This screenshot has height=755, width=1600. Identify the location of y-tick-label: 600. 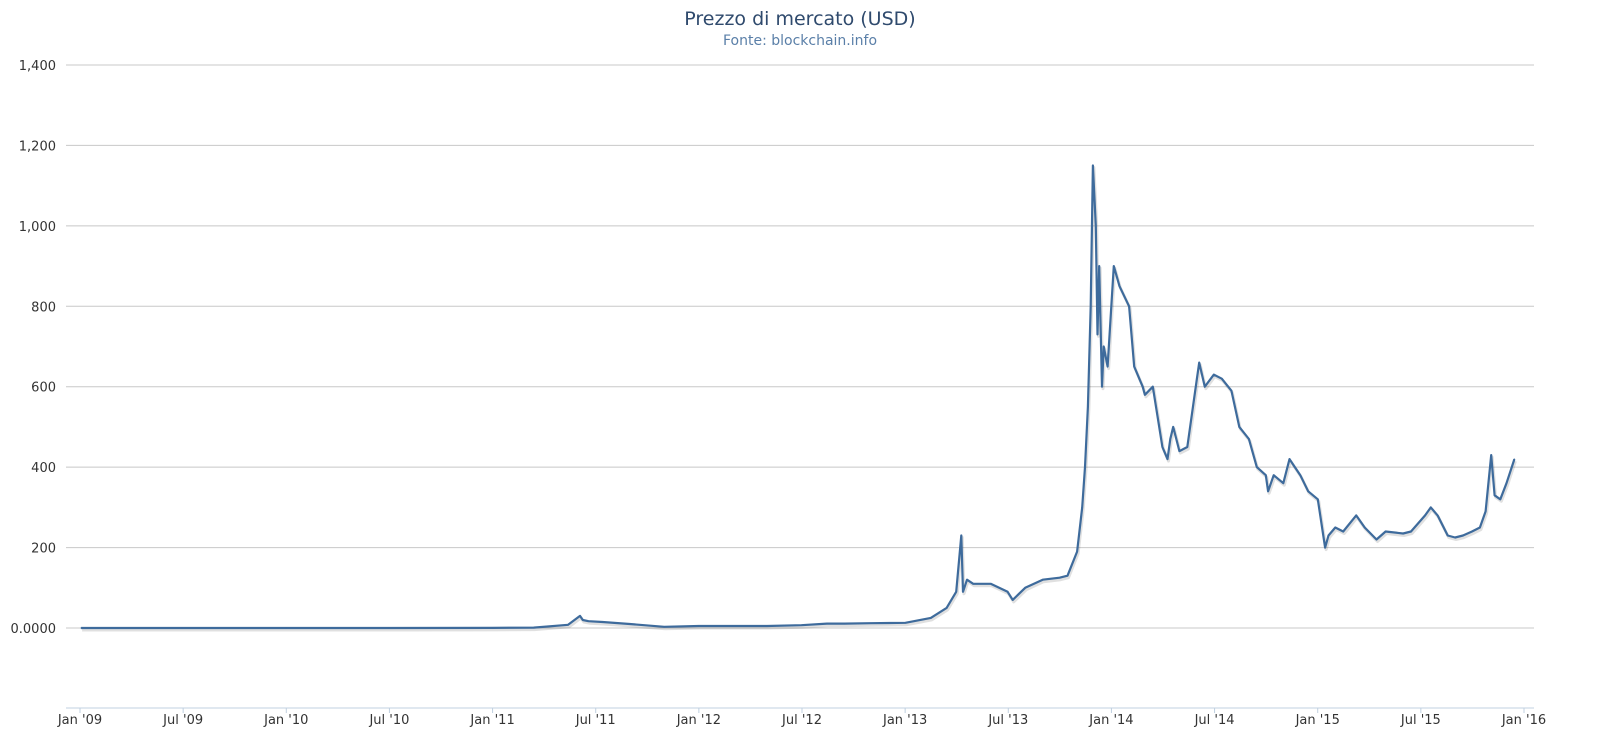
(43, 388).